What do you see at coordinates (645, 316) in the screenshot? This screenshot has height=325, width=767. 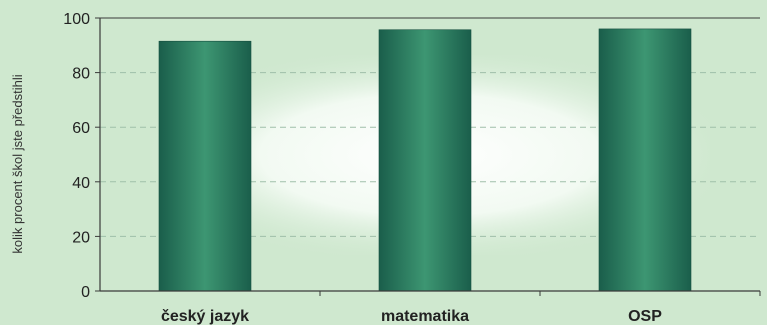 I see `x-tick-label: OSP` at bounding box center [645, 316].